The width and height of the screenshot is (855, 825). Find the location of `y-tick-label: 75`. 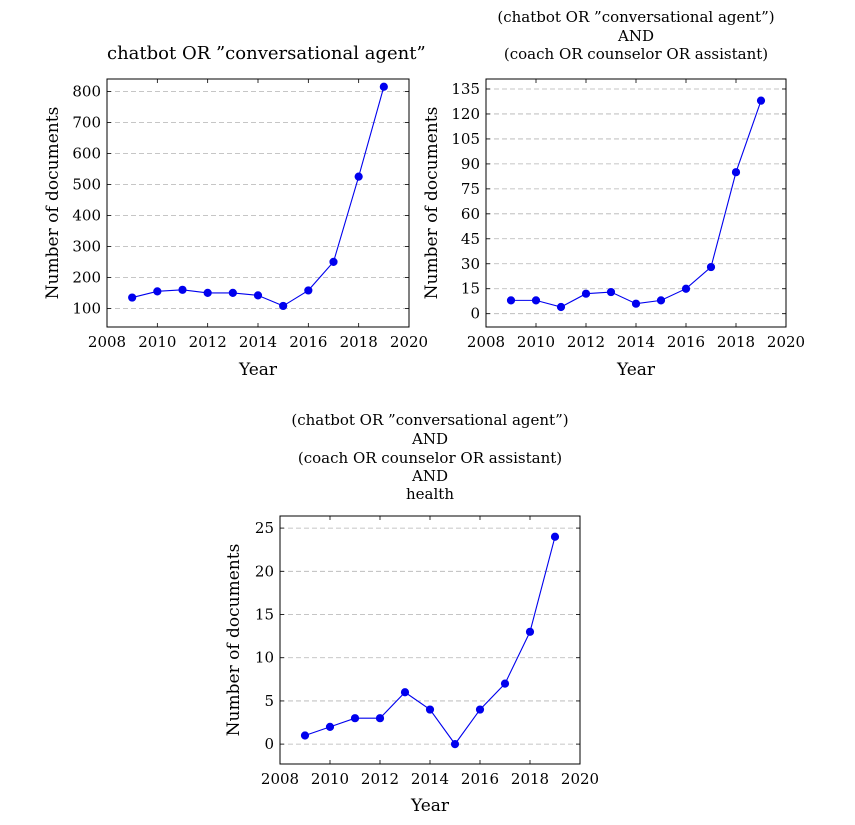

y-tick-label: 75 is located at coordinates (470, 189).